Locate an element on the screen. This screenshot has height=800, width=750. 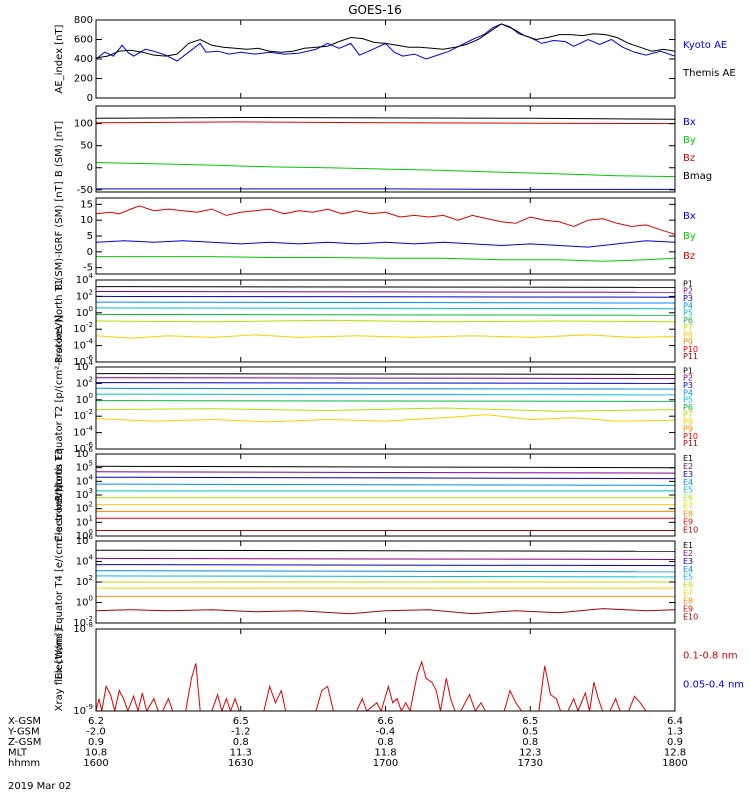
protons_t2-ytick-label: 10⁻⁶ is located at coordinates (83, 448).